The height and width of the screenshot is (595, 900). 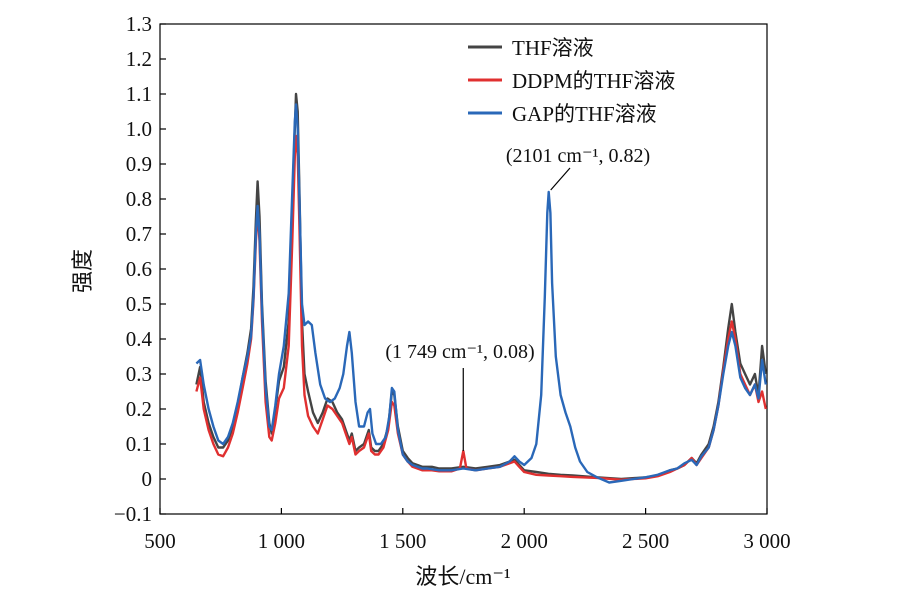 What do you see at coordinates (147, 479) in the screenshot?
I see `y-tick-label: 0` at bounding box center [147, 479].